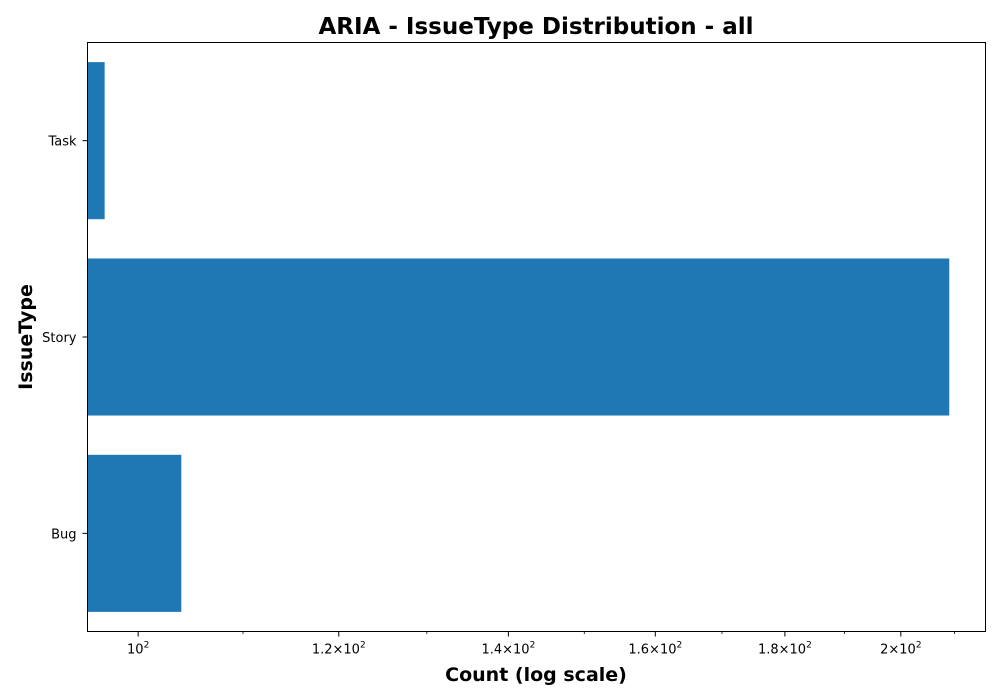  Describe the element at coordinates (536, 27) in the screenshot. I see `chart-title: ARIA - IssueType Distribution - all` at that location.